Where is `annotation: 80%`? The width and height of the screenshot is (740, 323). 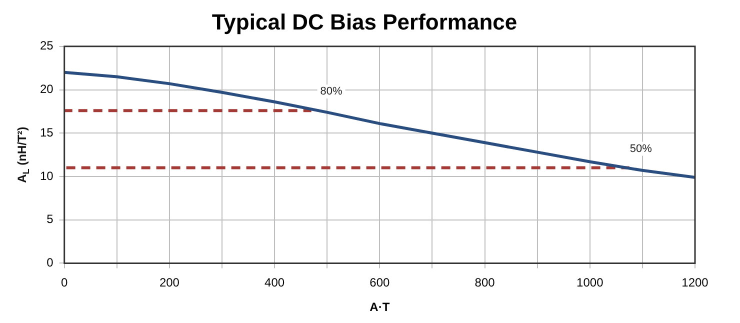 annotation: 80% is located at coordinates (331, 92).